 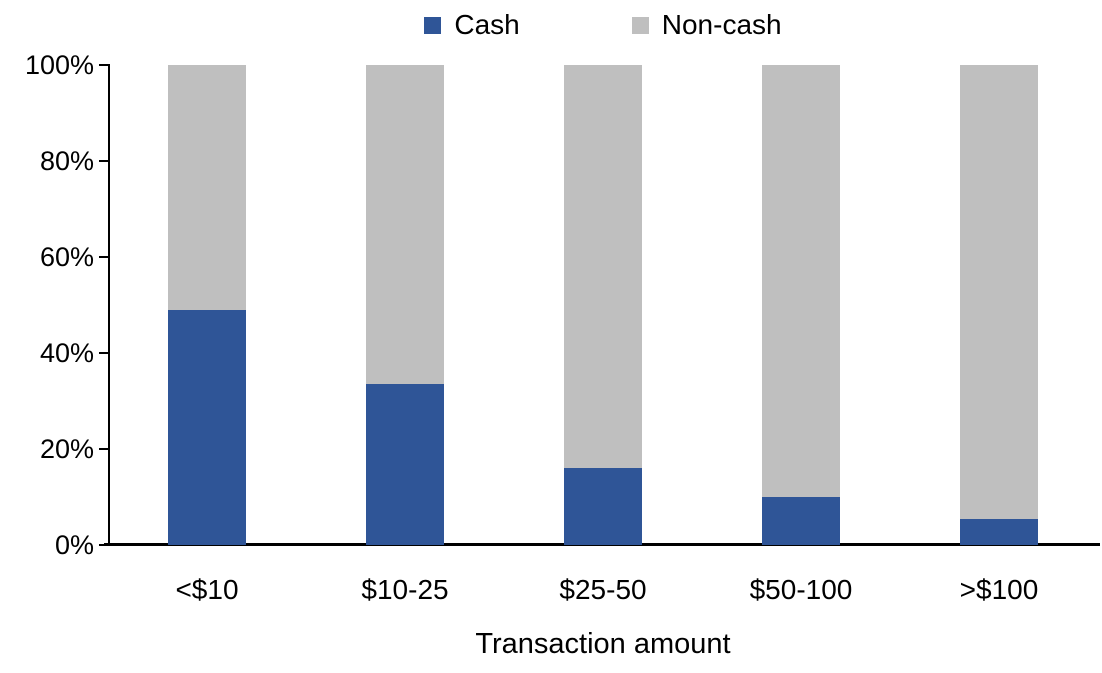 I want to click on y-tick-label: 0%, so click(x=74, y=545).